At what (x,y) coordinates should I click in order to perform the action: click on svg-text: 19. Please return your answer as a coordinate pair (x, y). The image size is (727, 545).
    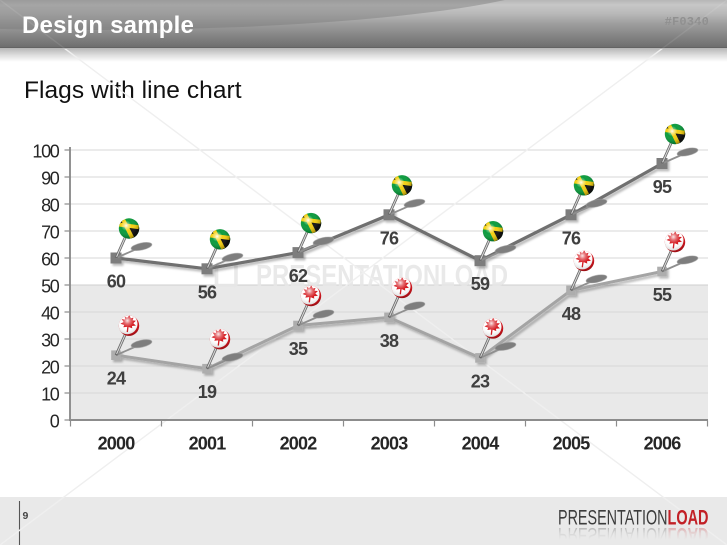
    Looking at the image, I should click on (207, 392).